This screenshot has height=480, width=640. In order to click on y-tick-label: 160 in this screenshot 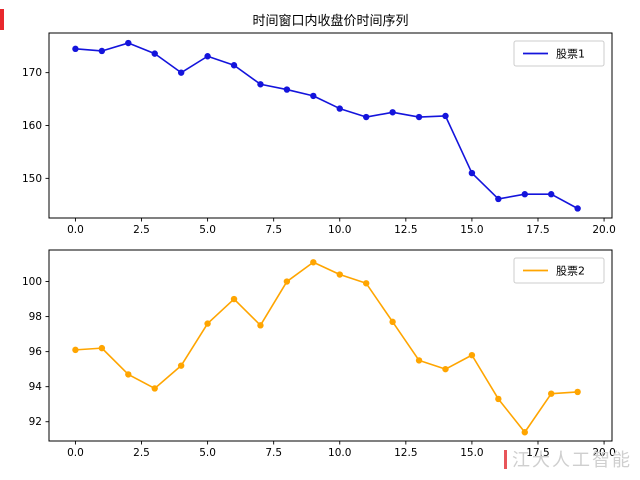, I will do `click(32, 126)`.